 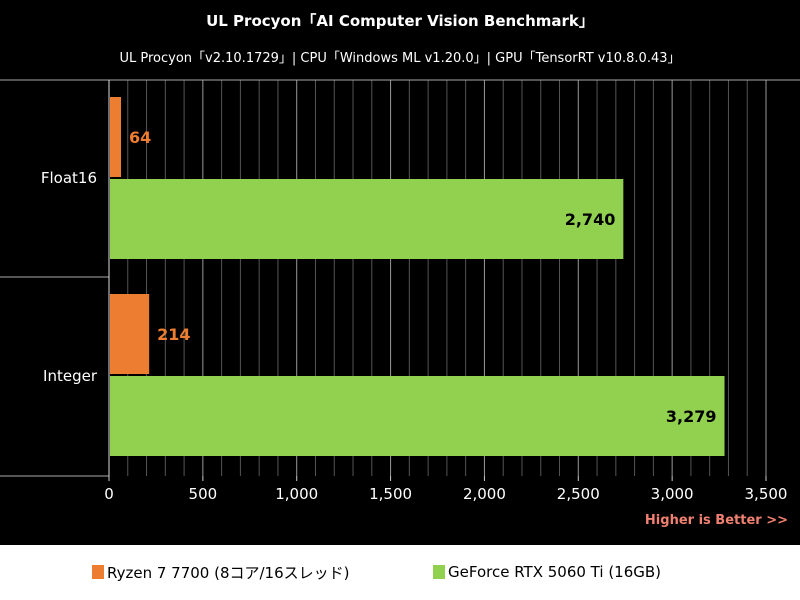 What do you see at coordinates (228, 572) in the screenshot?
I see `legend-label-cpu: Ryzen 7 7700 (8コア/16スレッド)` at bounding box center [228, 572].